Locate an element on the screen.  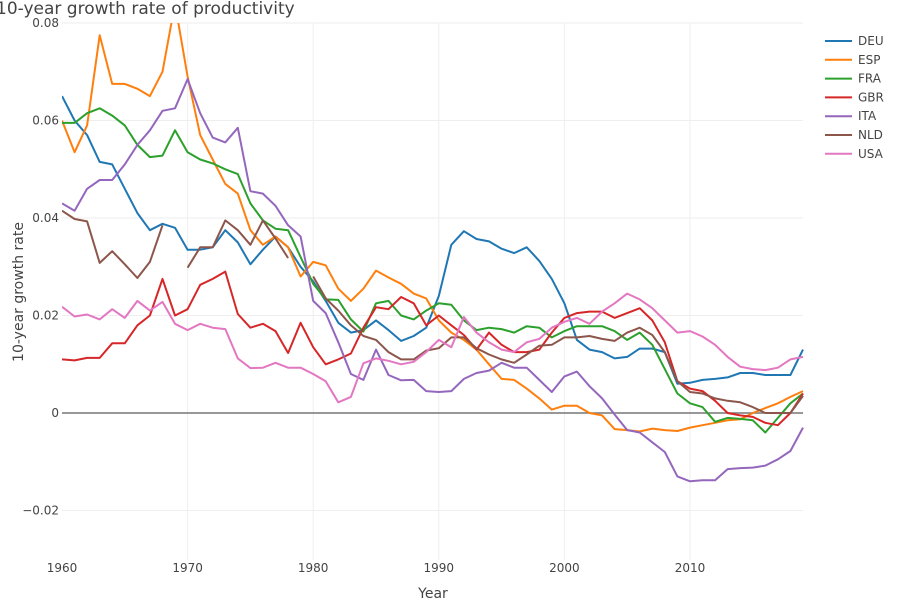
legend-label: USA is located at coordinates (871, 154).